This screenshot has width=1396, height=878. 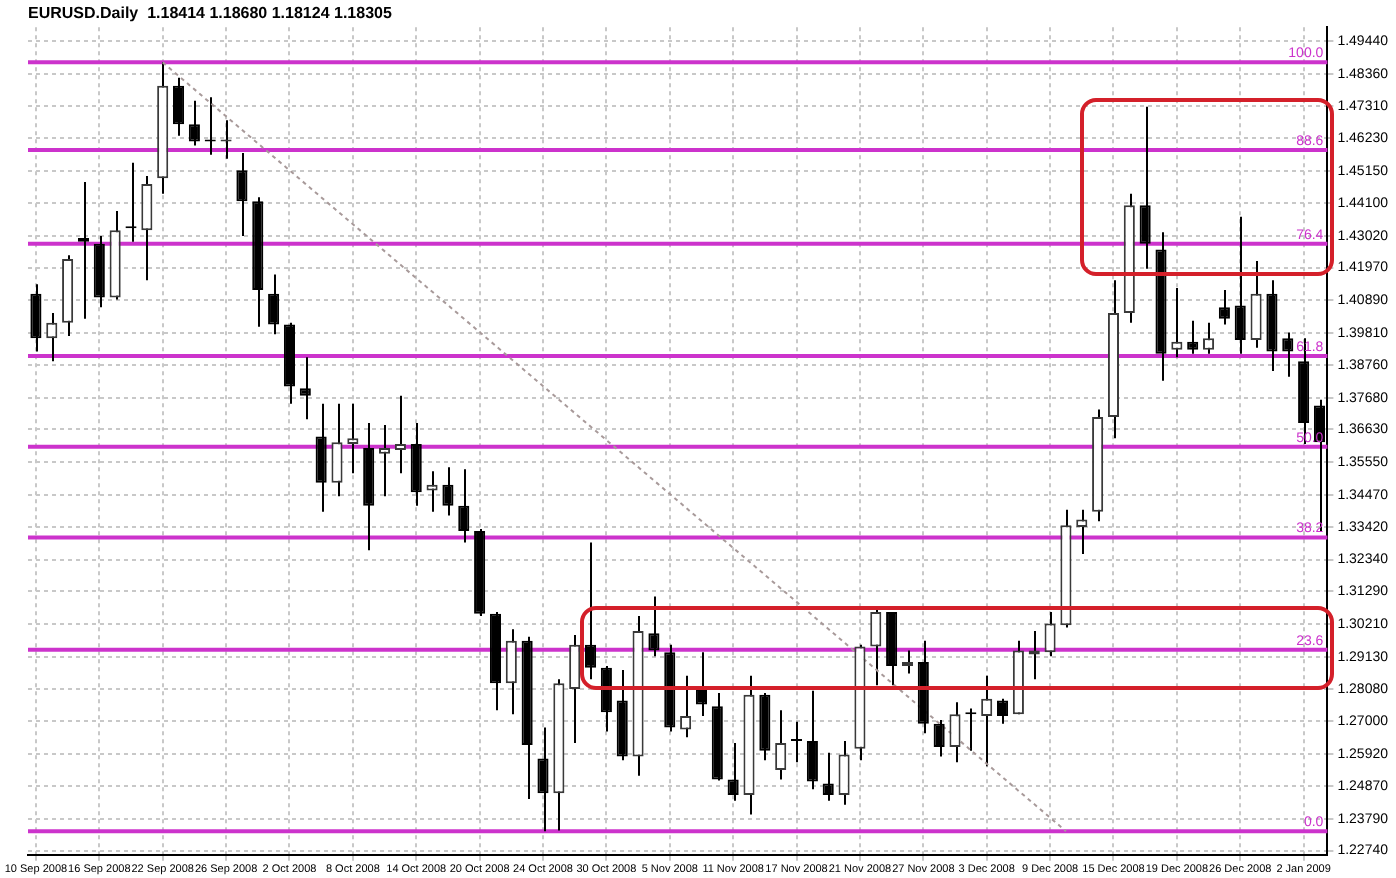 I want to click on chart-title: EURUSD.Daily 1.18414 1.18680 1.18124 1.18305, so click(x=210, y=13).